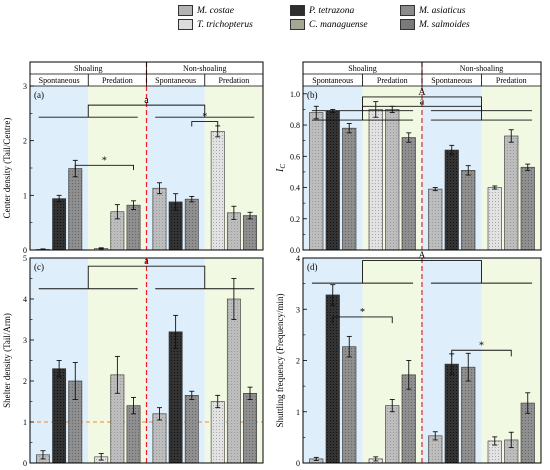  What do you see at coordinates (332, 10) in the screenshot?
I see `legend-label: P. tetrazona` at bounding box center [332, 10].